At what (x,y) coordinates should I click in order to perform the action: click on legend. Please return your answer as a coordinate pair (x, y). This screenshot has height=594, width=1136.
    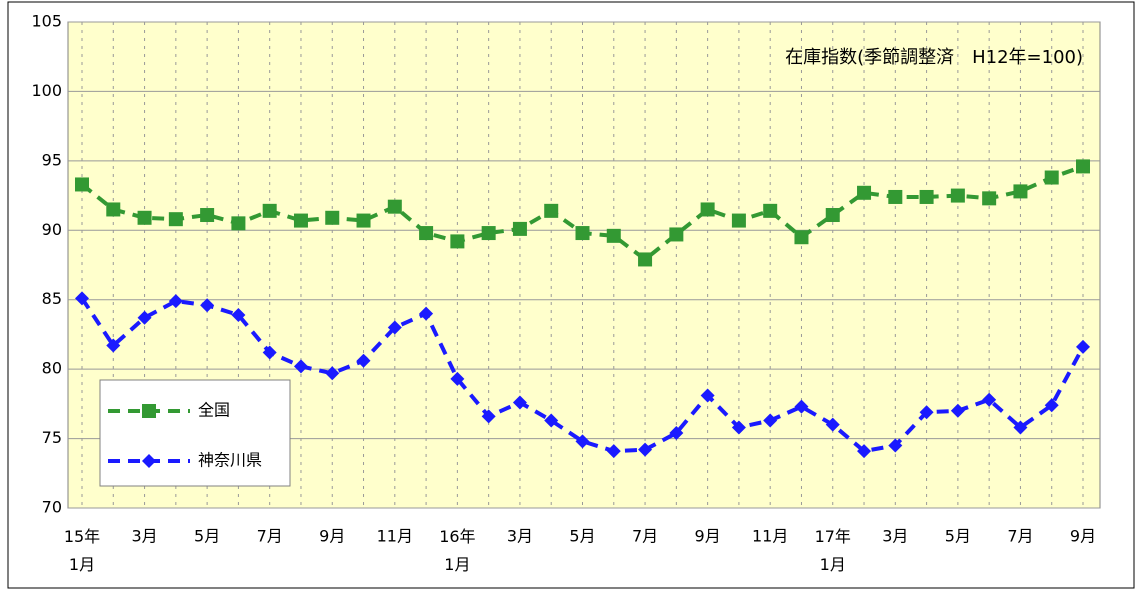
    Looking at the image, I should click on (195, 433).